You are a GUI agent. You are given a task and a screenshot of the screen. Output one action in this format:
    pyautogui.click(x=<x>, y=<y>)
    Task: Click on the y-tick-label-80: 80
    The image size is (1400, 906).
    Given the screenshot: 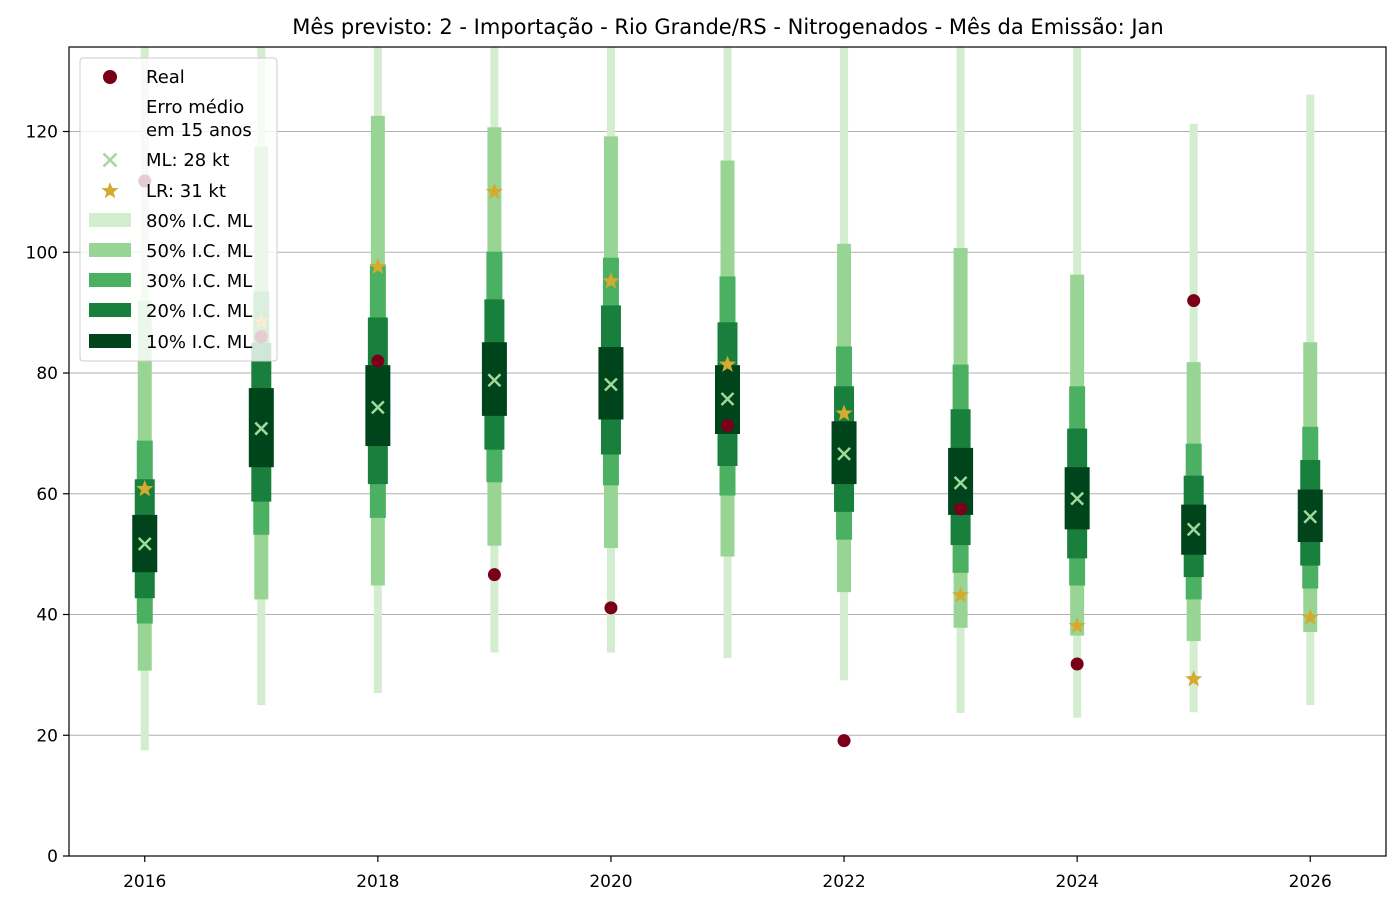 What is the action you would take?
    pyautogui.click(x=47, y=374)
    